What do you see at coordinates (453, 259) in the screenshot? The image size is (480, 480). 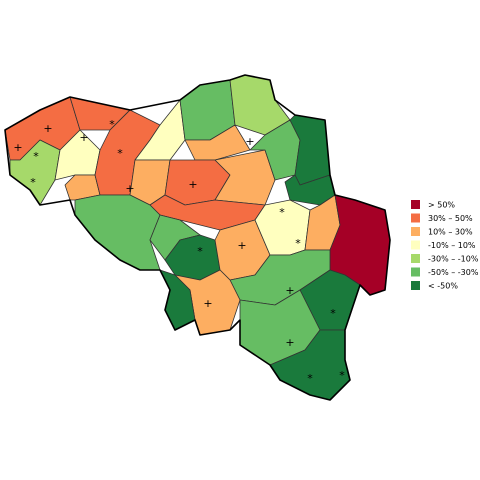 I see `legend-label: -30% – -10%` at bounding box center [453, 259].